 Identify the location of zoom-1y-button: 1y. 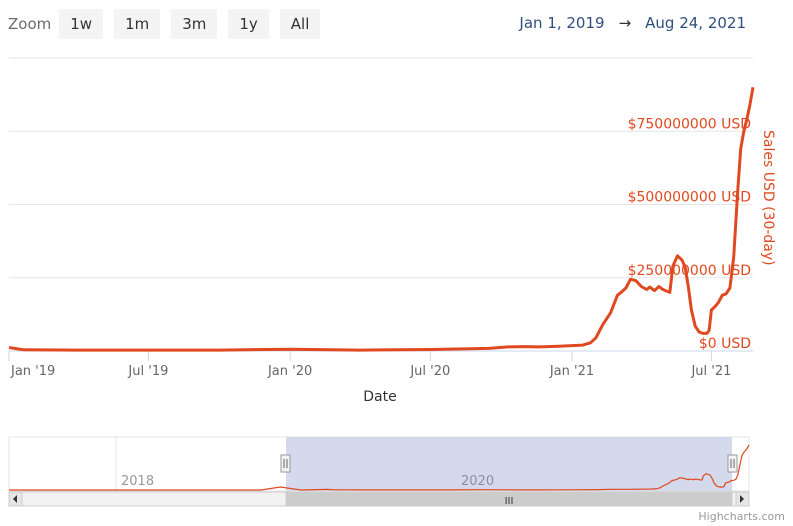
(248, 24).